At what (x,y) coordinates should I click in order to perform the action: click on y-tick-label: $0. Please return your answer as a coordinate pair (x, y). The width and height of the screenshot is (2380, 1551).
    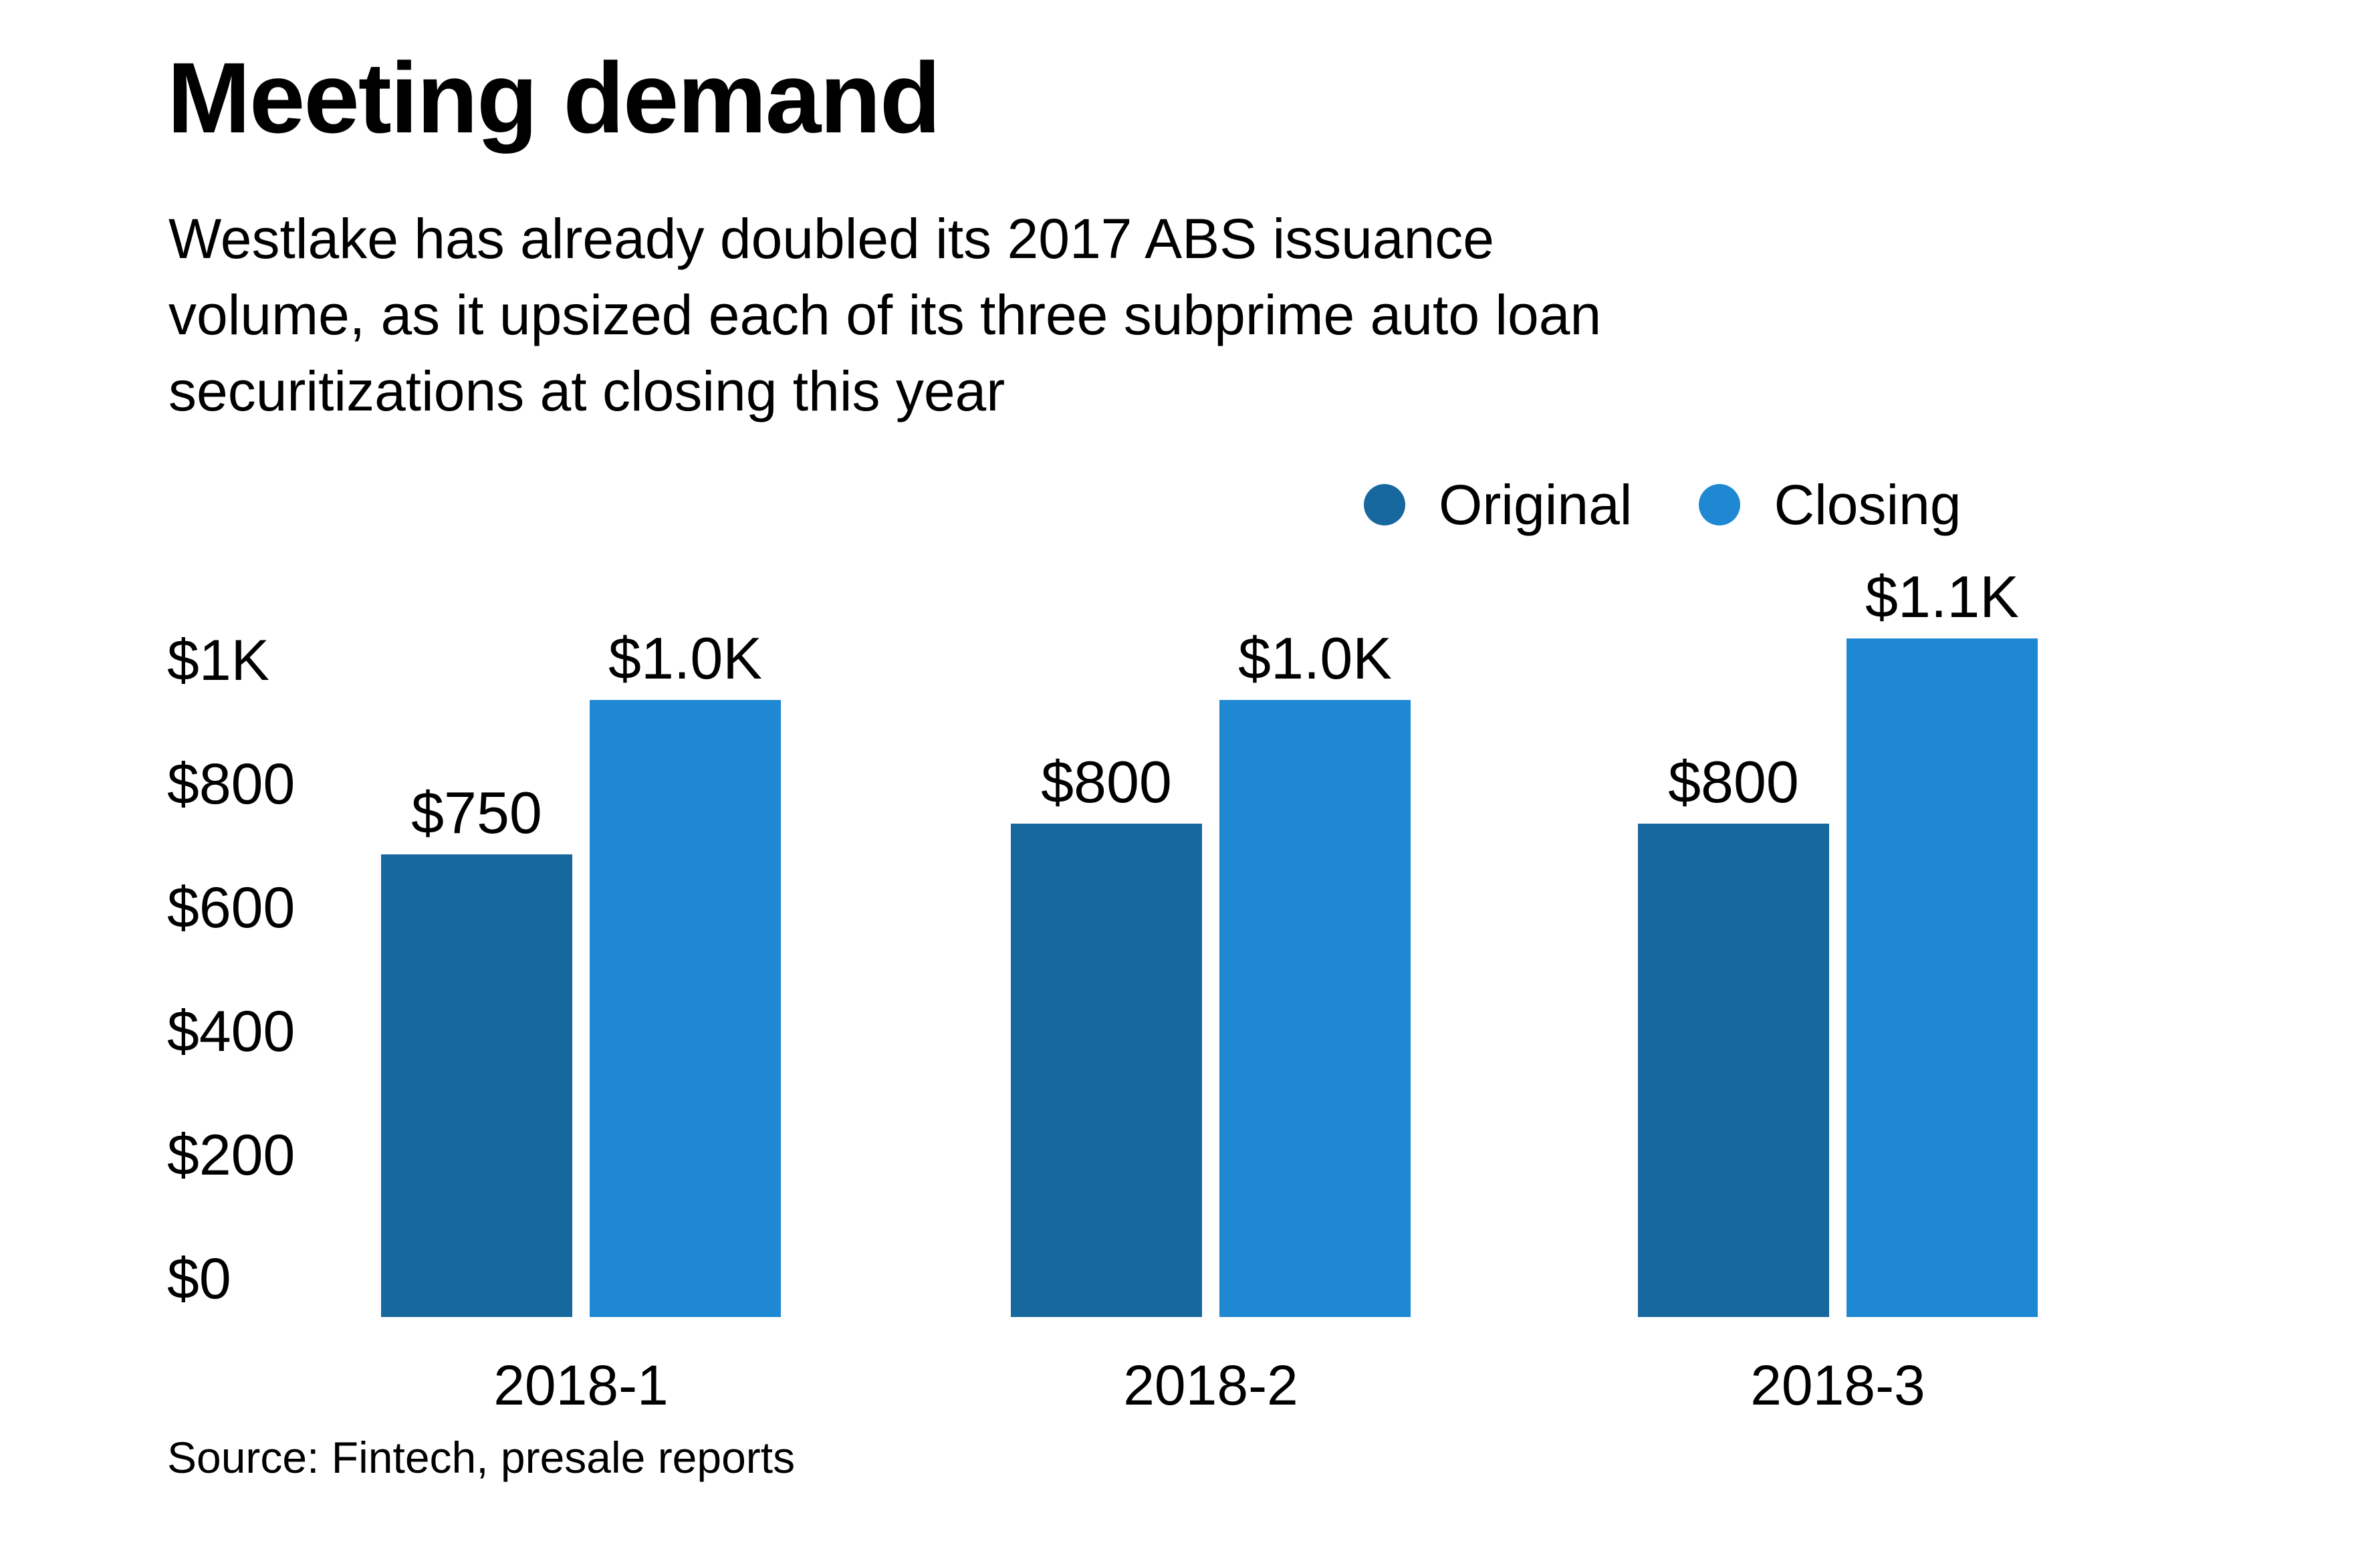
    Looking at the image, I should click on (199, 1279).